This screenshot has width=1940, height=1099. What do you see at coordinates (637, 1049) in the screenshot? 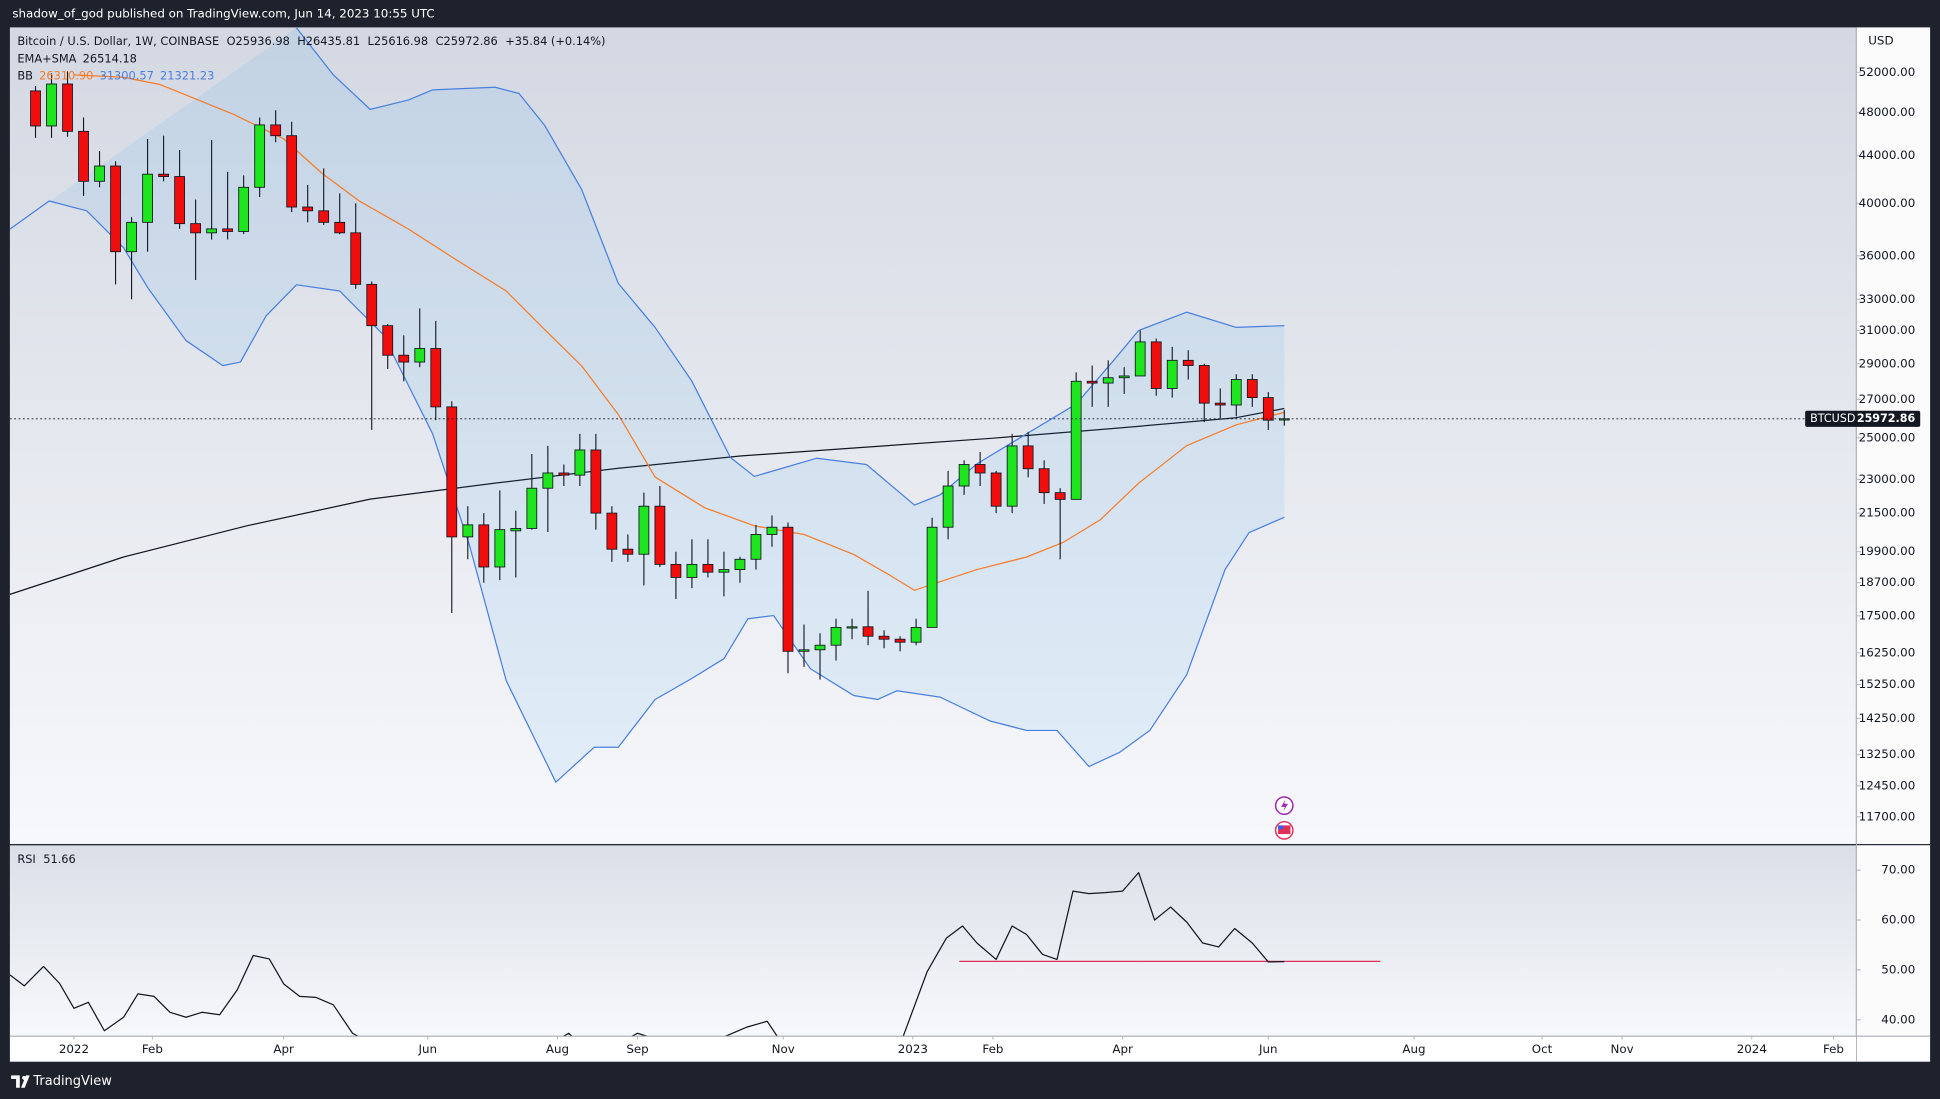
I see `x-tick-label: Sep` at bounding box center [637, 1049].